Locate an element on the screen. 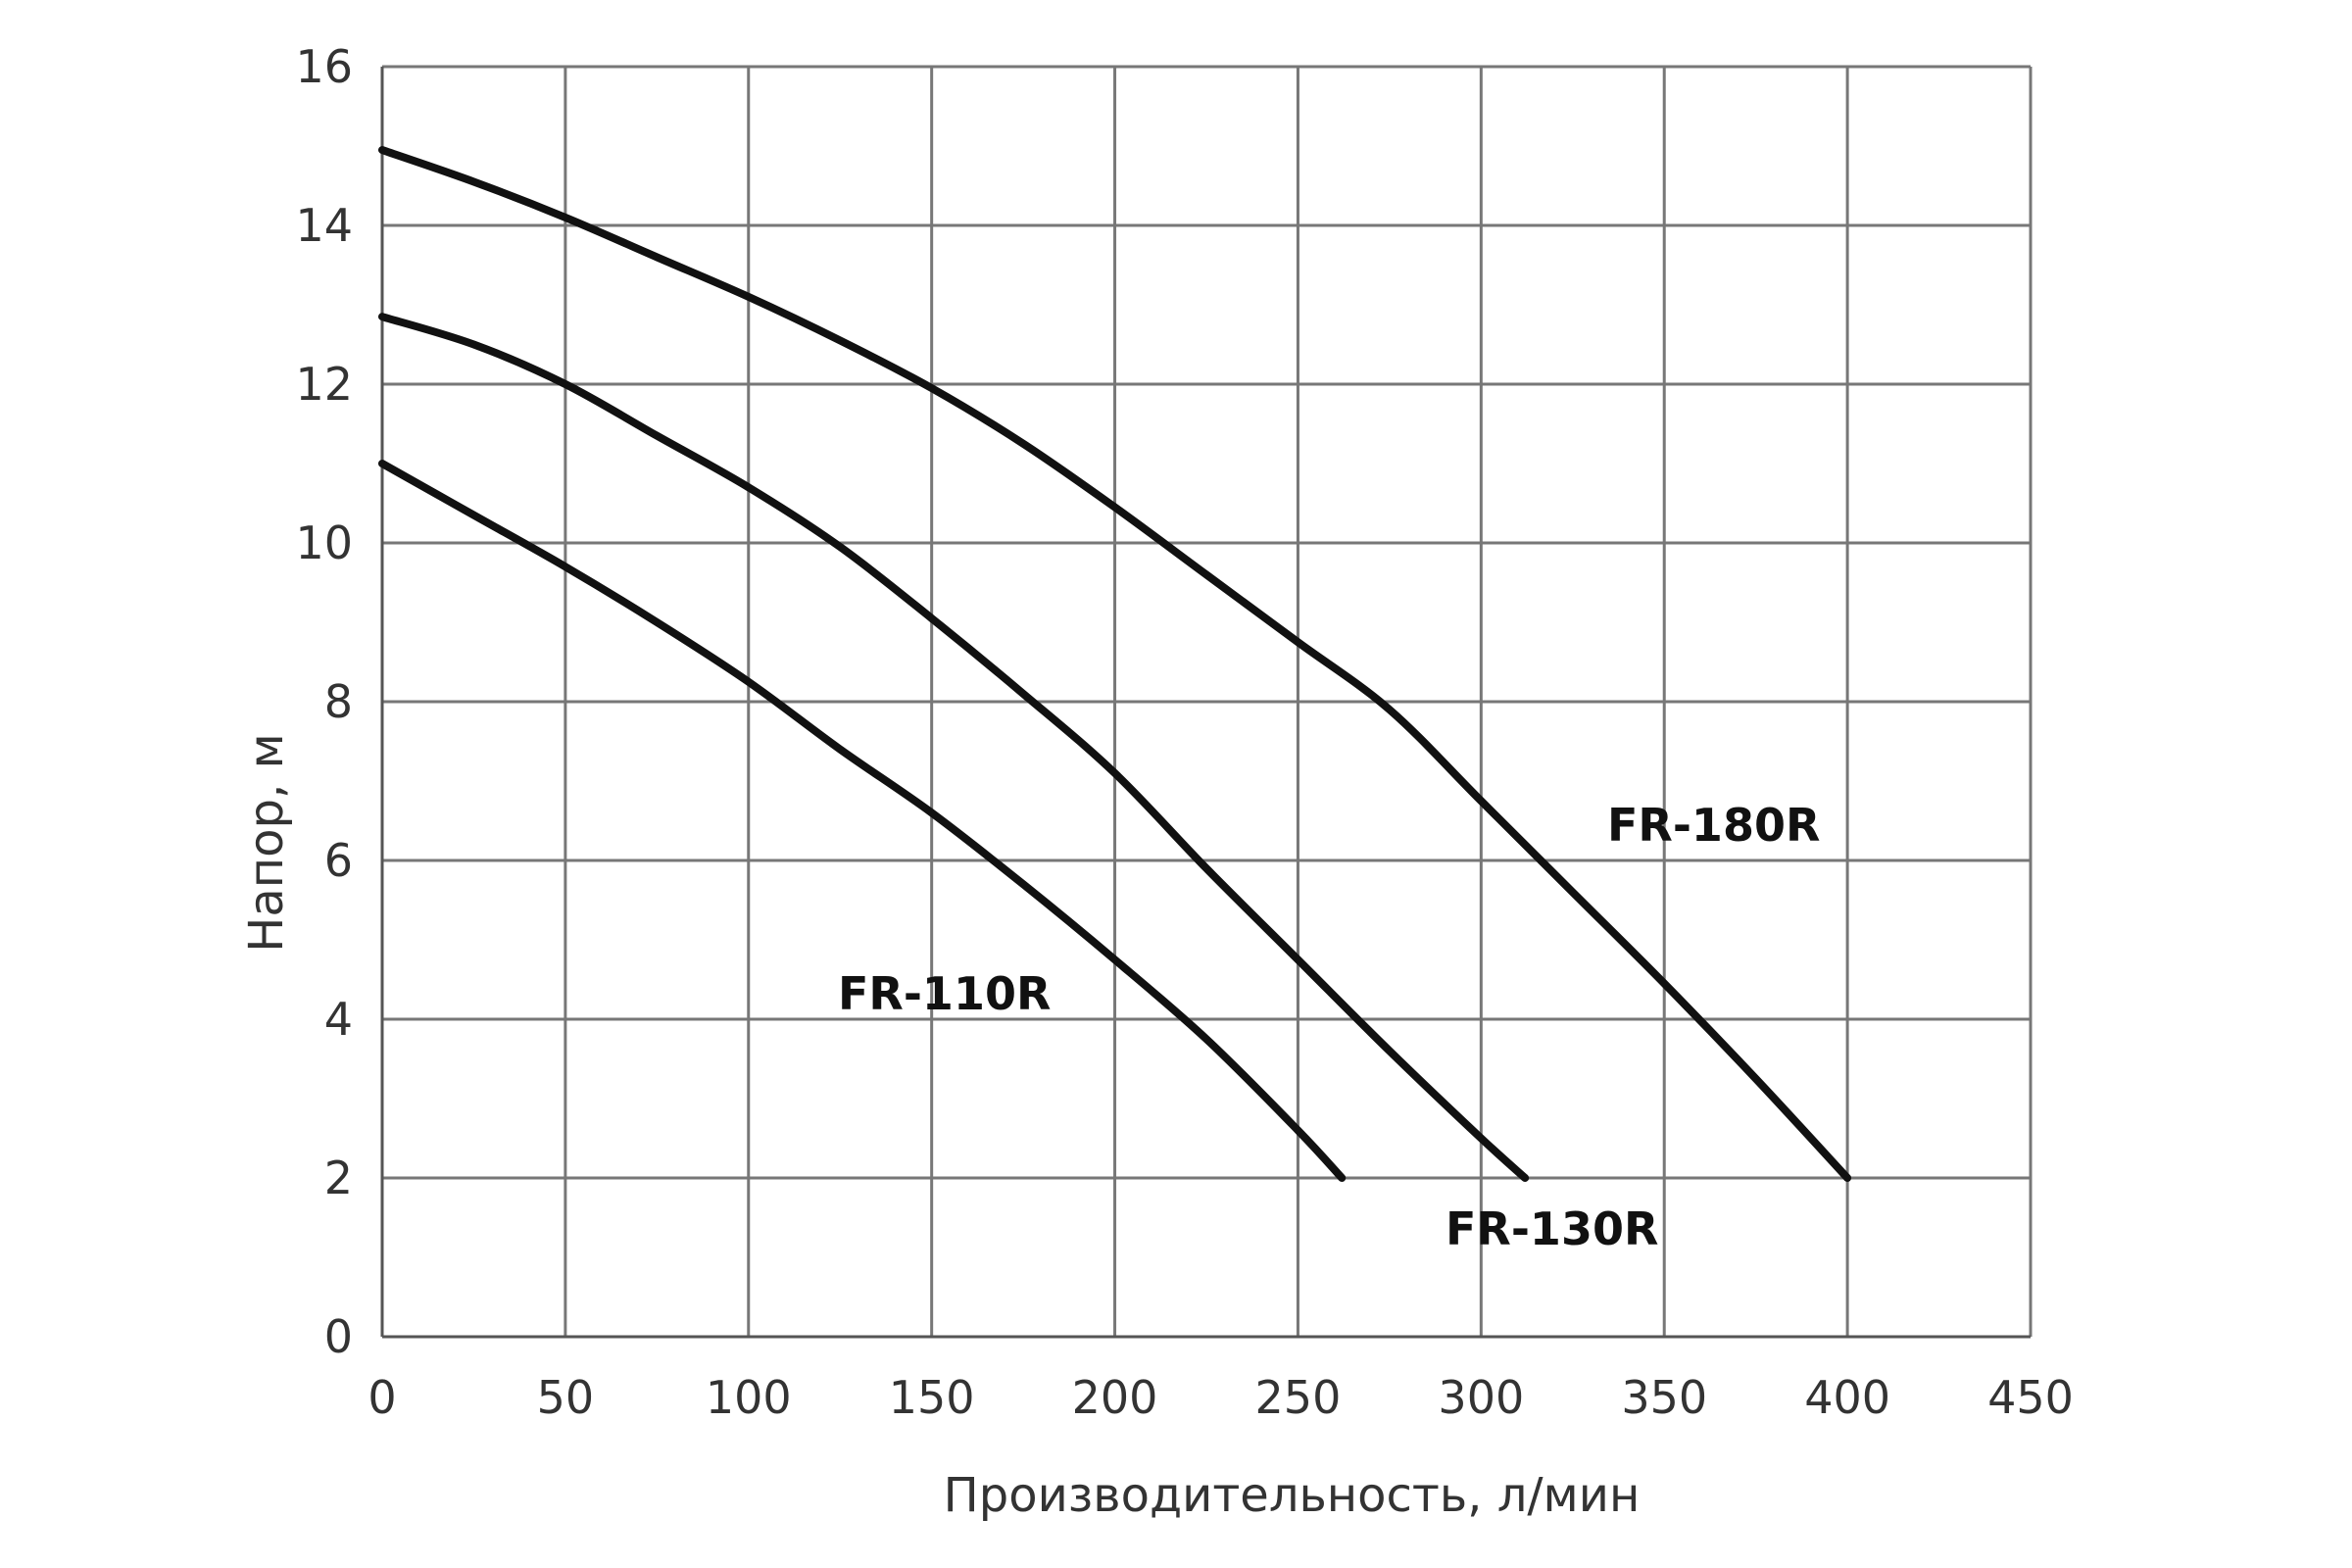  x-tick-label: 100 is located at coordinates (749, 1397).